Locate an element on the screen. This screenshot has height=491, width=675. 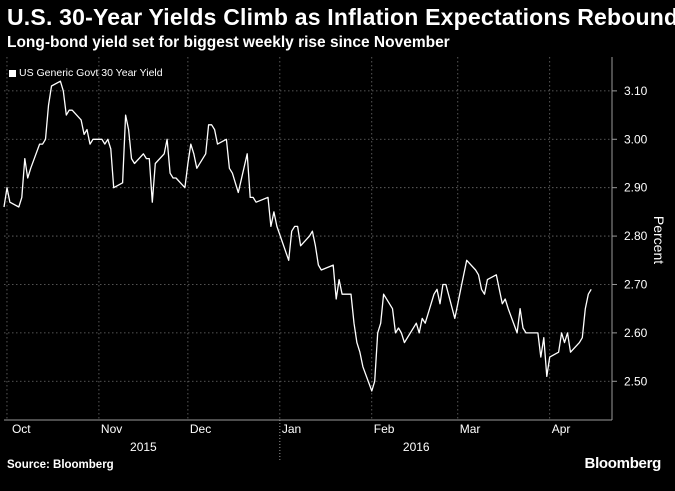
y-tick-label: 2.70 is located at coordinates (636, 284).